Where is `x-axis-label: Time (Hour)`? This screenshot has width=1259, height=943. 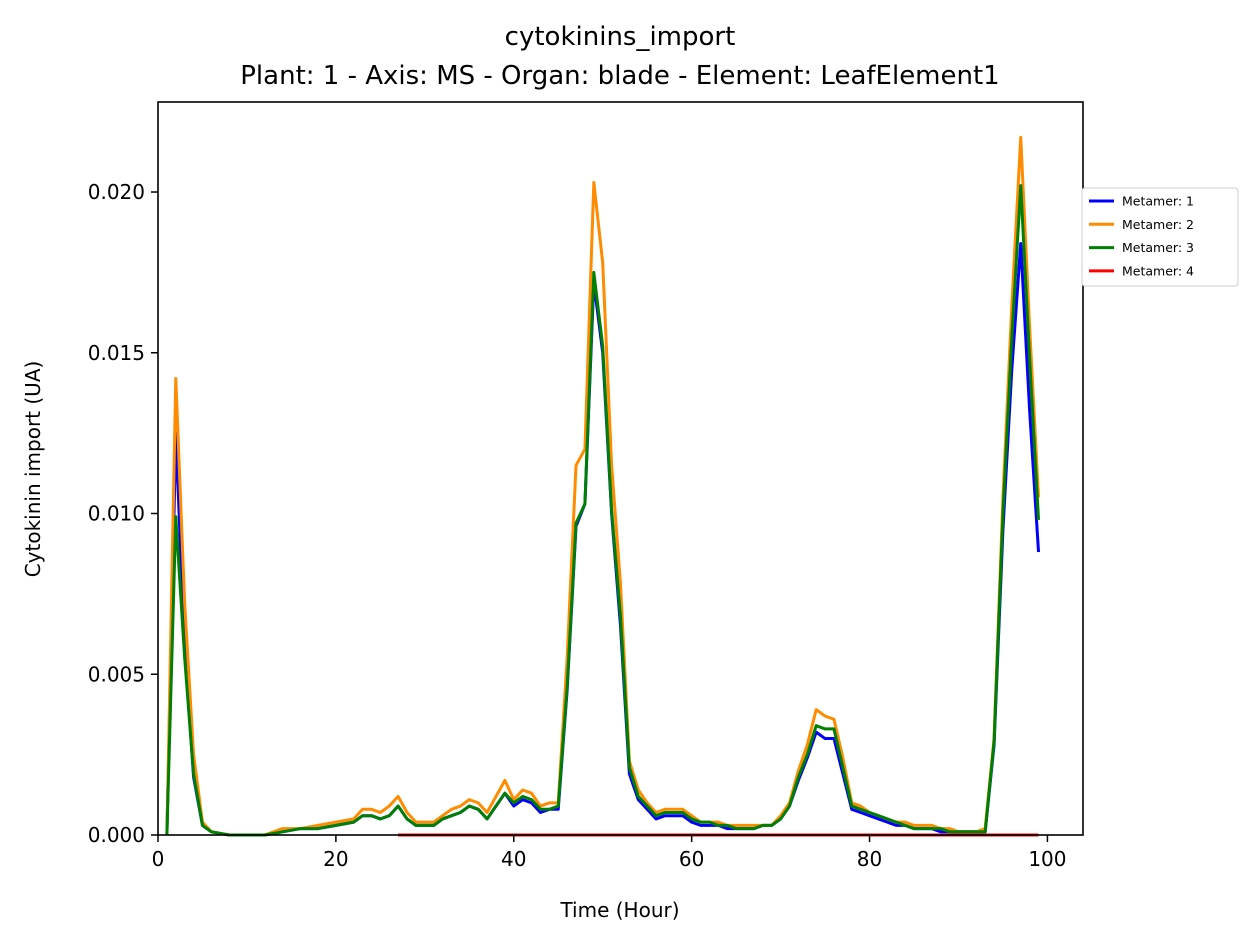
x-axis-label: Time (Hour) is located at coordinates (619, 910).